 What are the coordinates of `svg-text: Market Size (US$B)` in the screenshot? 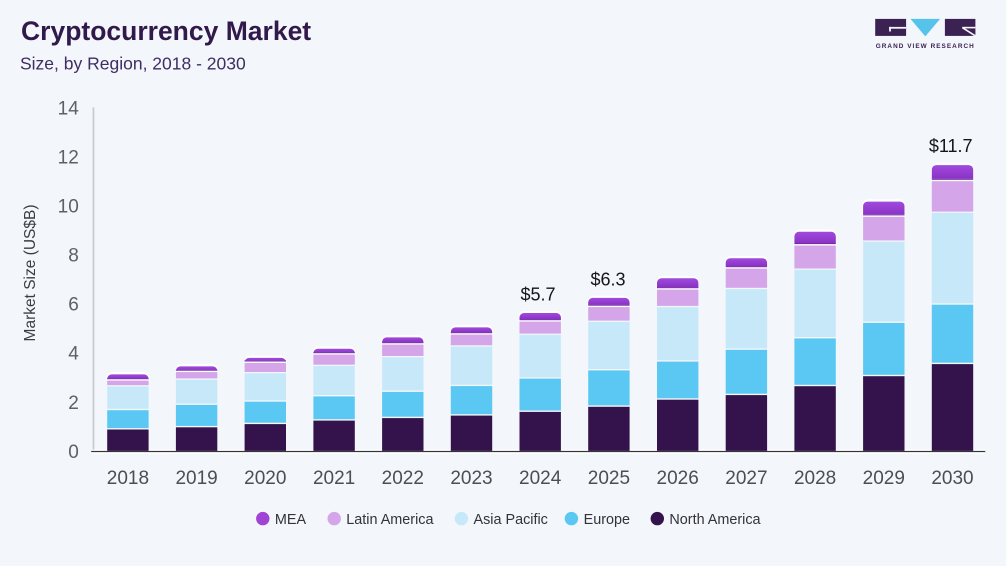 It's located at (30, 273).